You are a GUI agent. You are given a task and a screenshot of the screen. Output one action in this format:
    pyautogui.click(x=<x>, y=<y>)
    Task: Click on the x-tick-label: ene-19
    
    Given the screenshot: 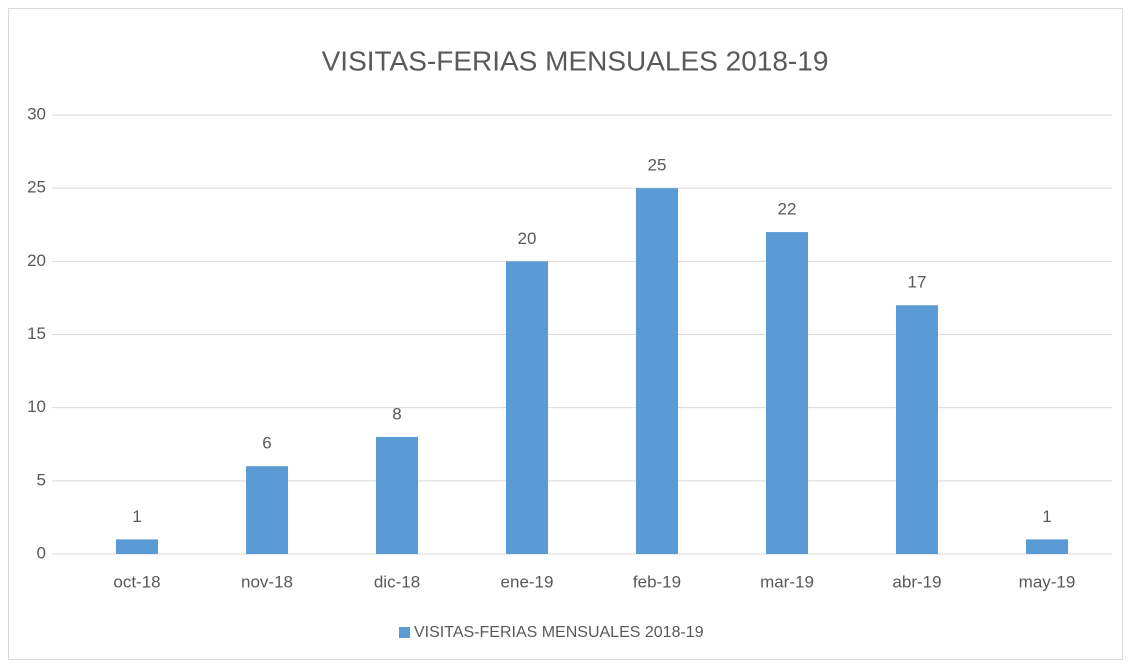 What is the action you would take?
    pyautogui.click(x=527, y=581)
    